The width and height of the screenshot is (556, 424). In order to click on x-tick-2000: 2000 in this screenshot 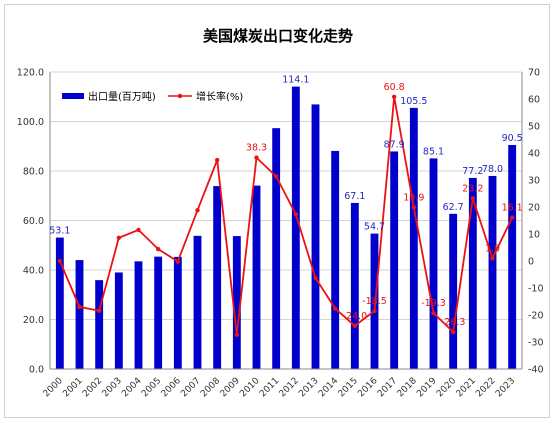, I will do `click(53, 387)`.